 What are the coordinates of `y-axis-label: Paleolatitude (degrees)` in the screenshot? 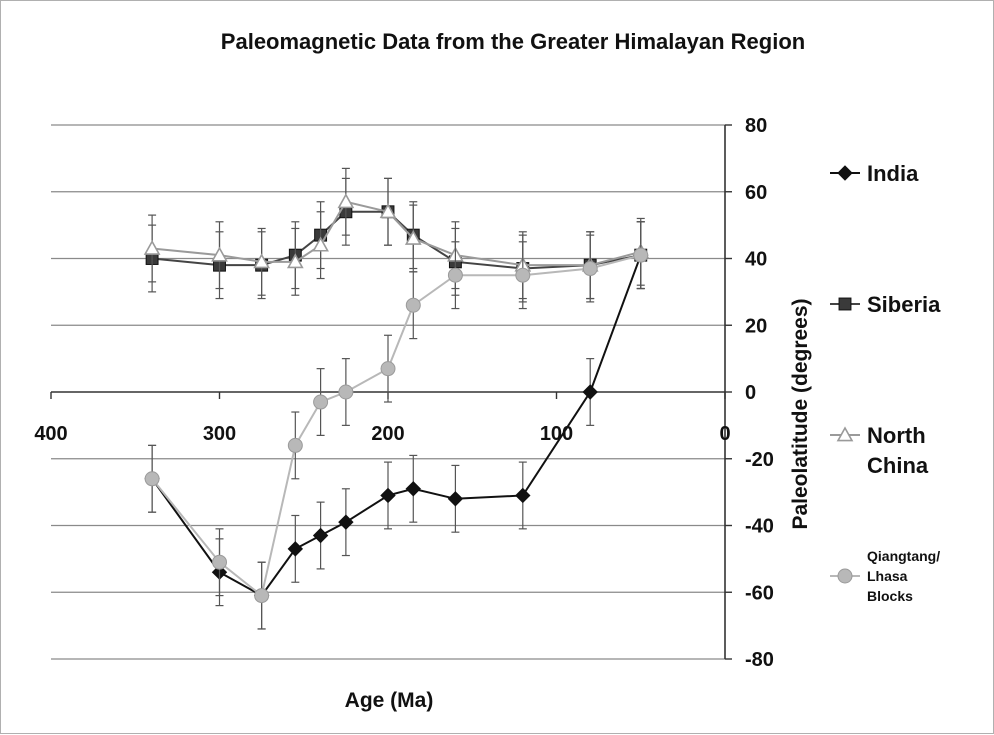 It's located at (800, 413).